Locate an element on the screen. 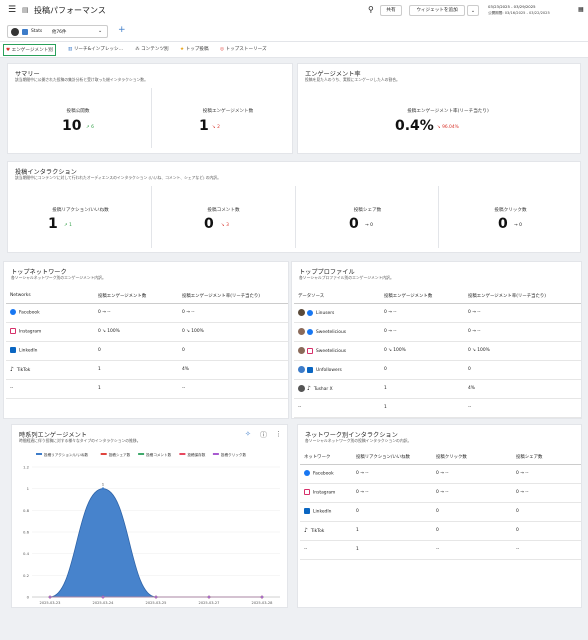 The image size is (588, 640). tab-engagement: ♥ エンゲージメント別 is located at coordinates (29, 50).